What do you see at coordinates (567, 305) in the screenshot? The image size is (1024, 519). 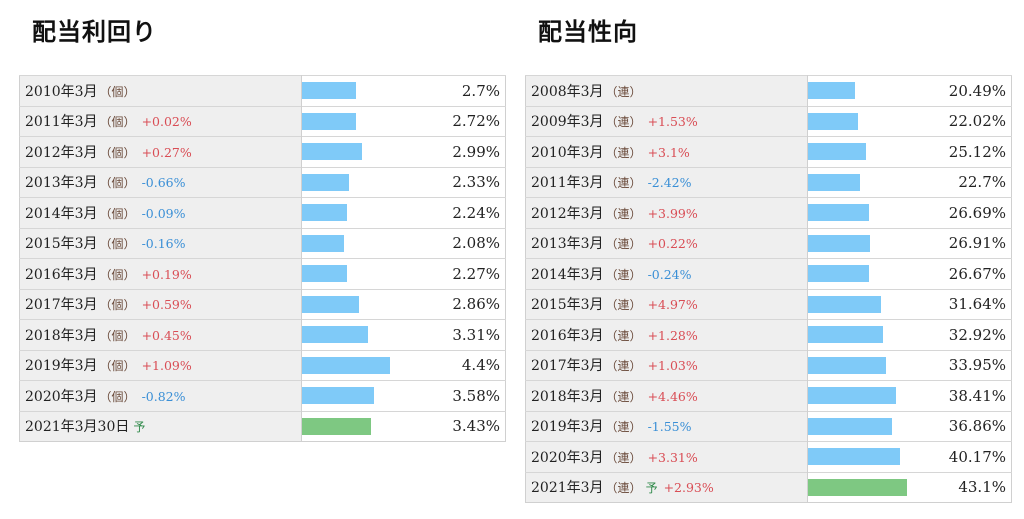 I see `period-label: 2015年3月` at bounding box center [567, 305].